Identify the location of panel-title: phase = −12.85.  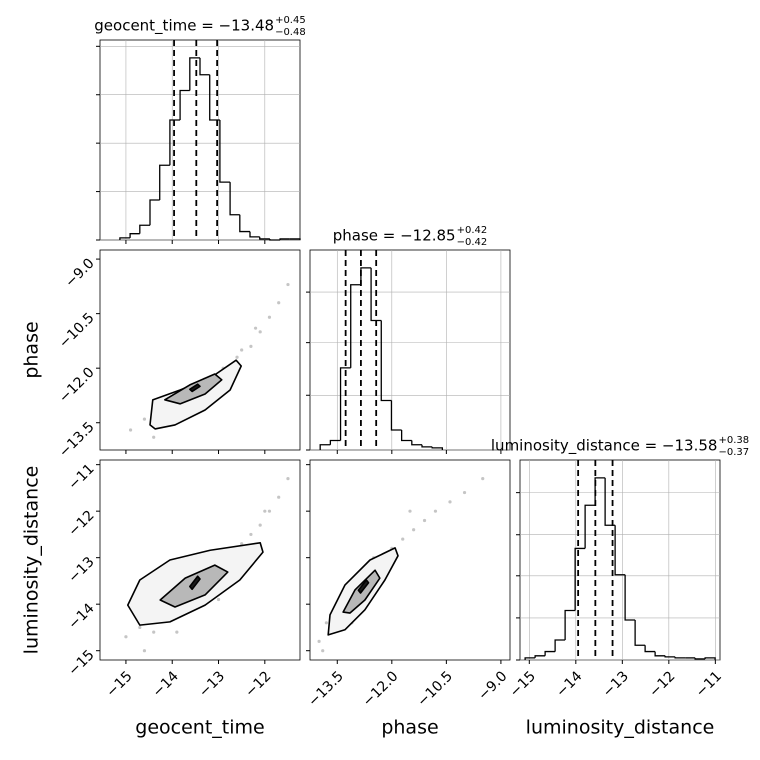
(394, 236).